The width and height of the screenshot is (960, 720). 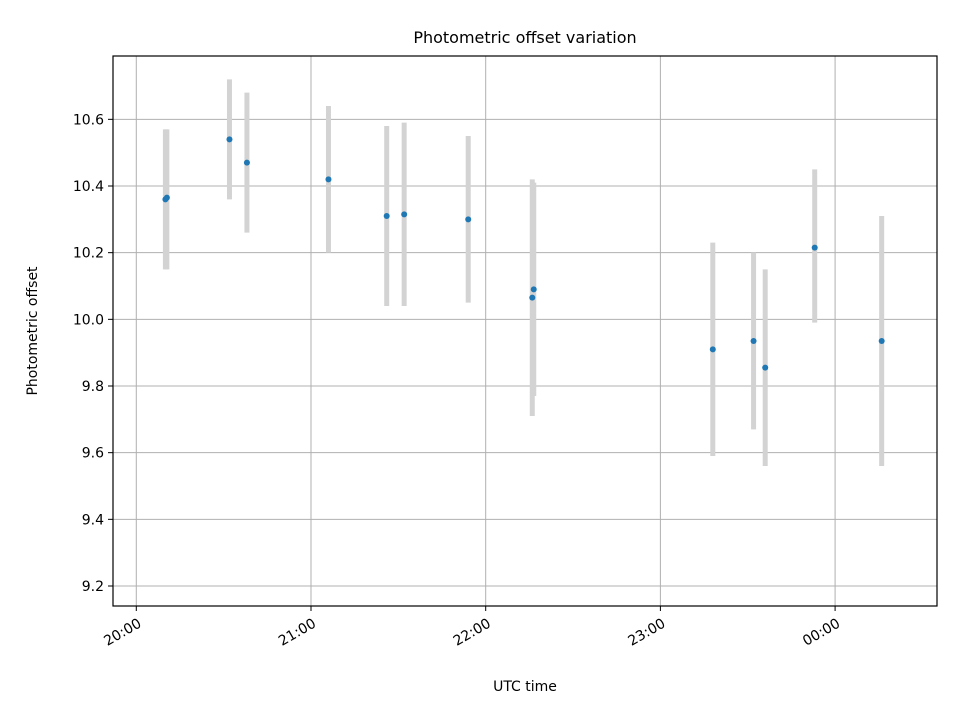 What do you see at coordinates (93, 387) in the screenshot?
I see `y-tick-label: 9.8` at bounding box center [93, 387].